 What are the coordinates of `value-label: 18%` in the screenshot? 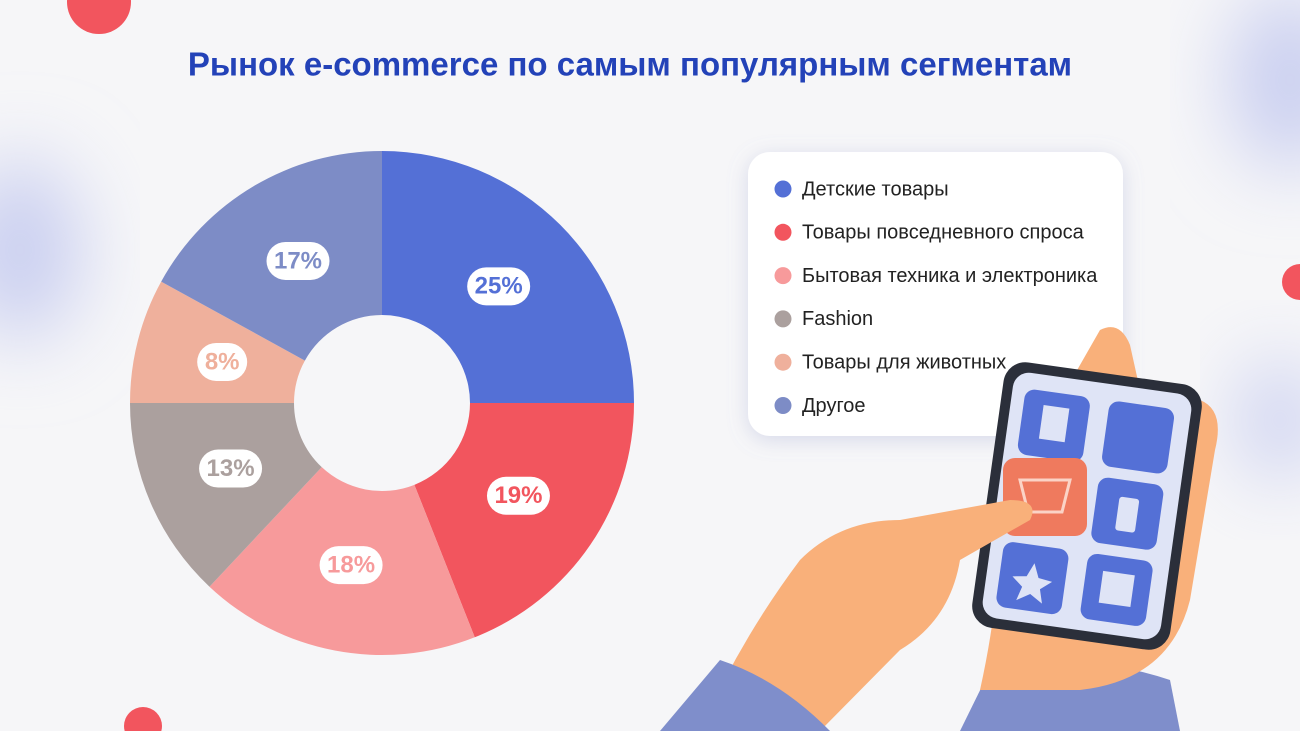 It's located at (351, 564).